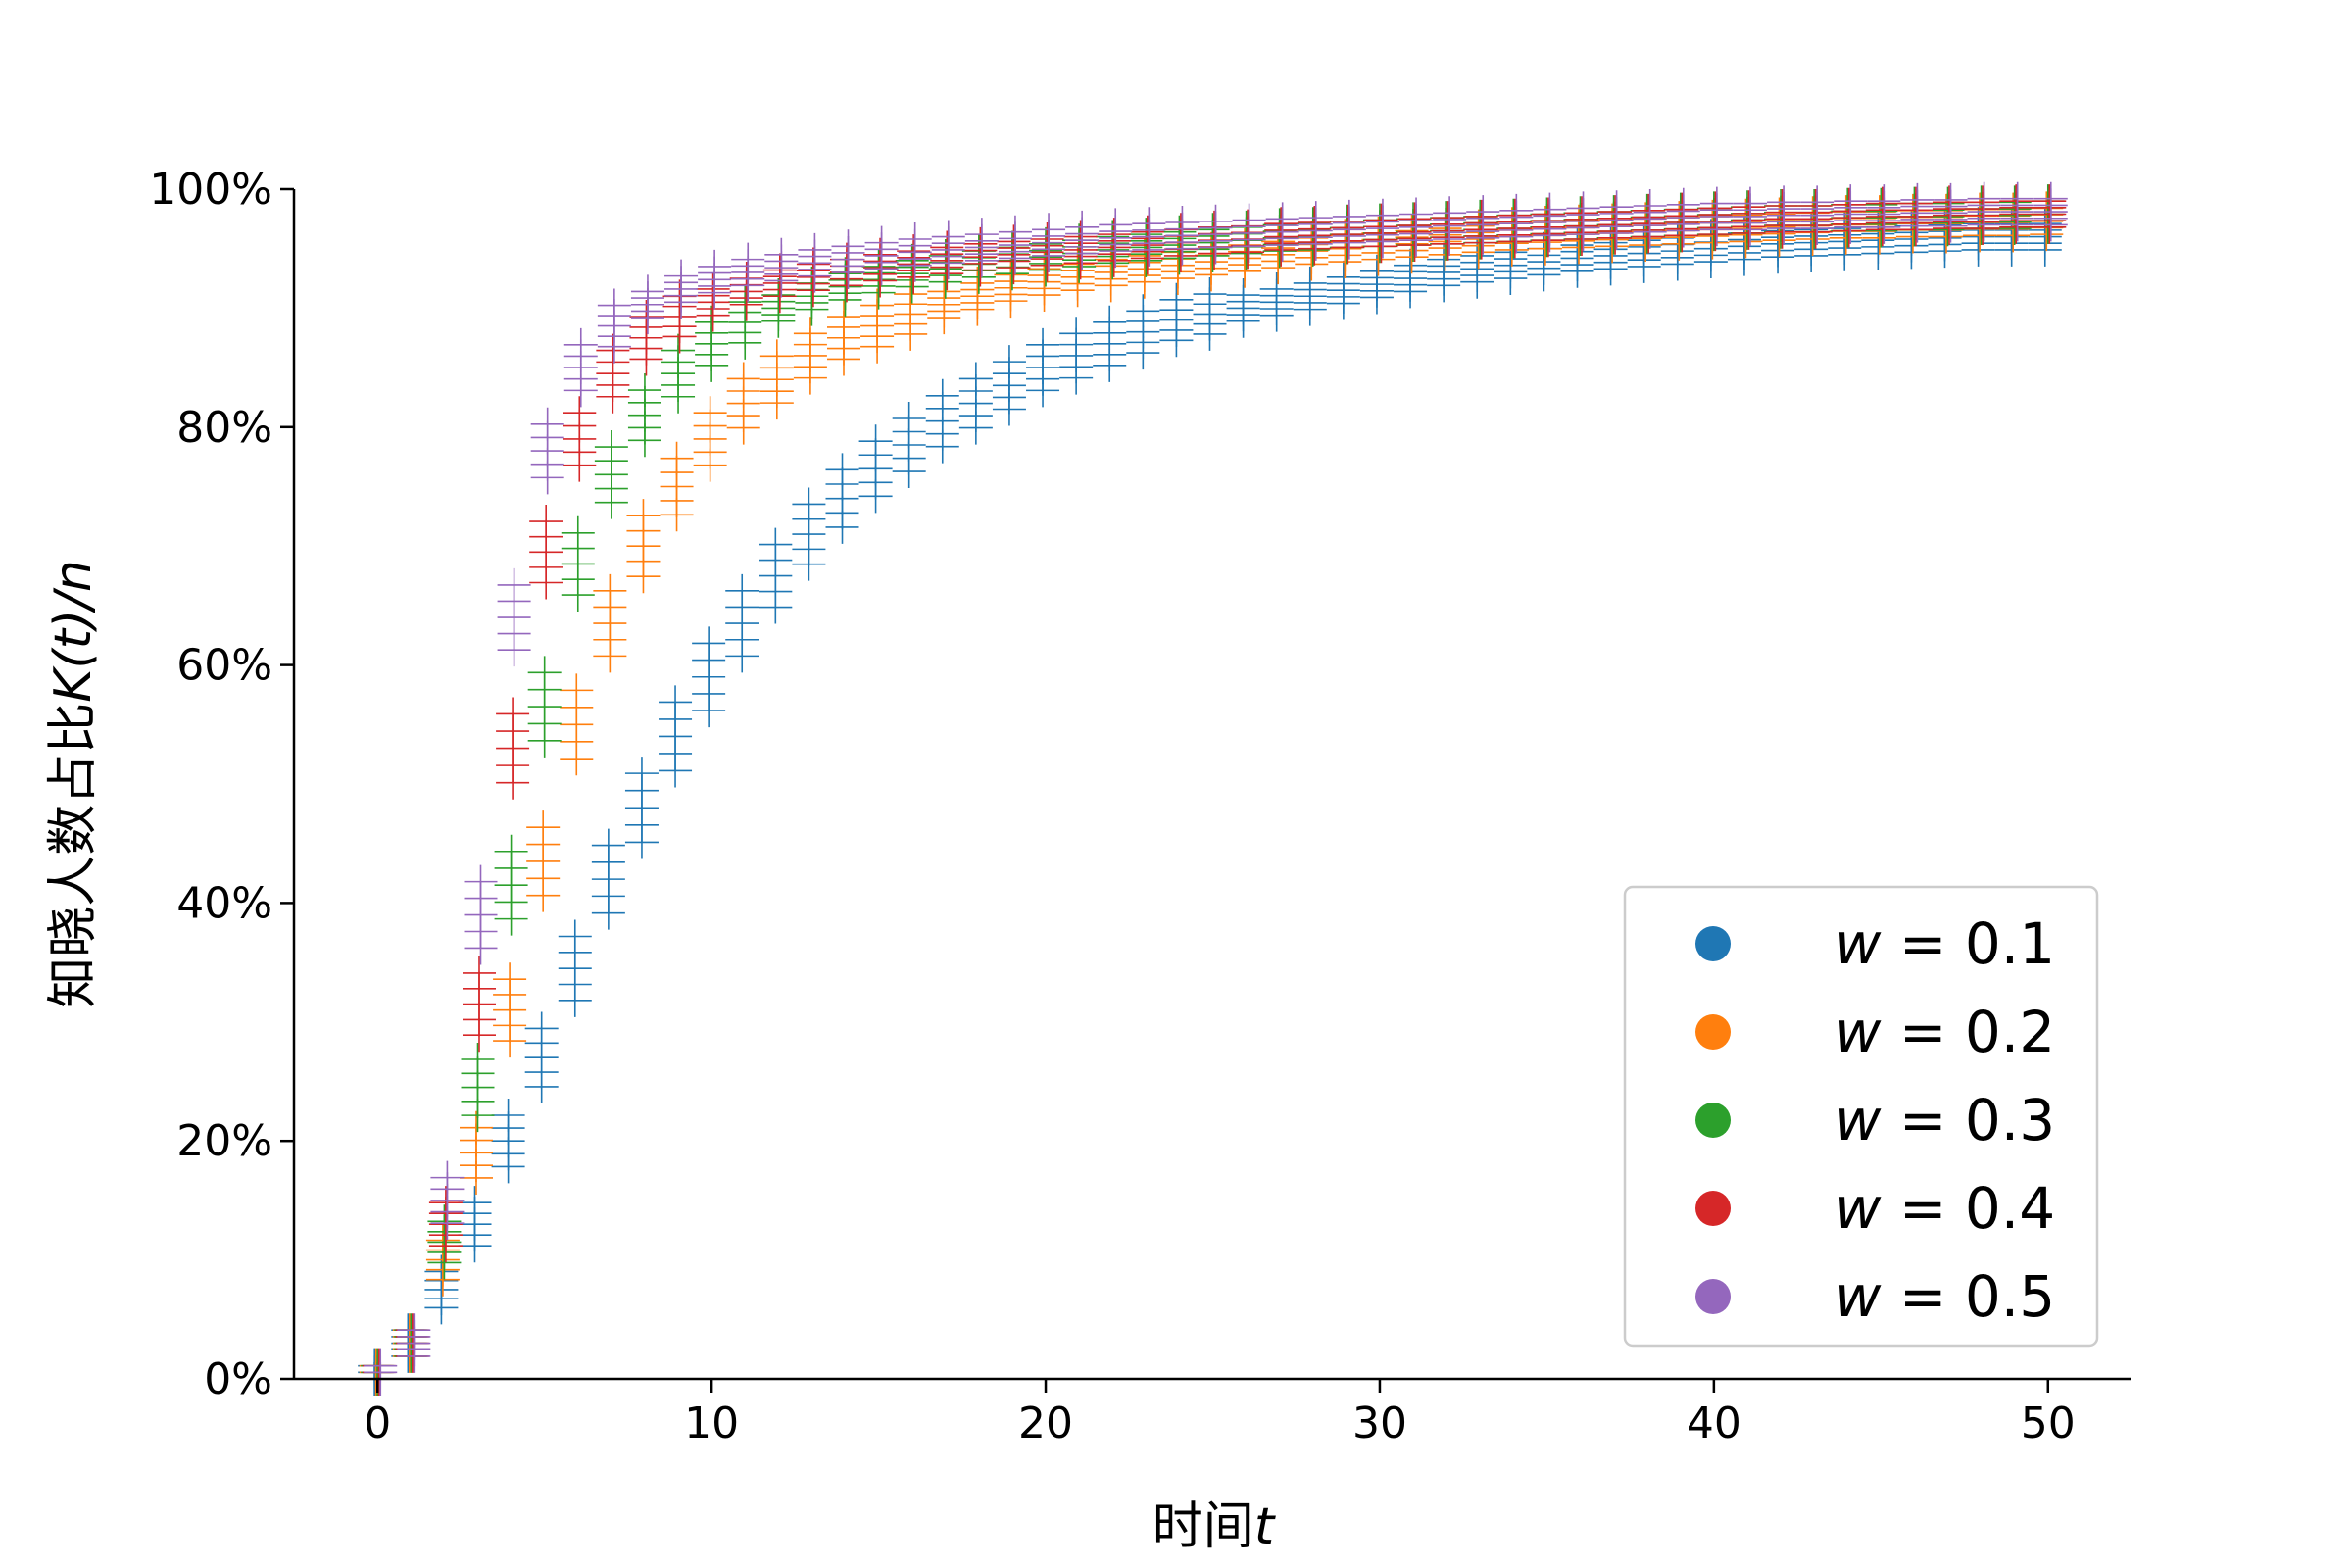 Image resolution: width=2352 pixels, height=1568 pixels. I want to click on x-tick-label: 40, so click(1714, 1423).